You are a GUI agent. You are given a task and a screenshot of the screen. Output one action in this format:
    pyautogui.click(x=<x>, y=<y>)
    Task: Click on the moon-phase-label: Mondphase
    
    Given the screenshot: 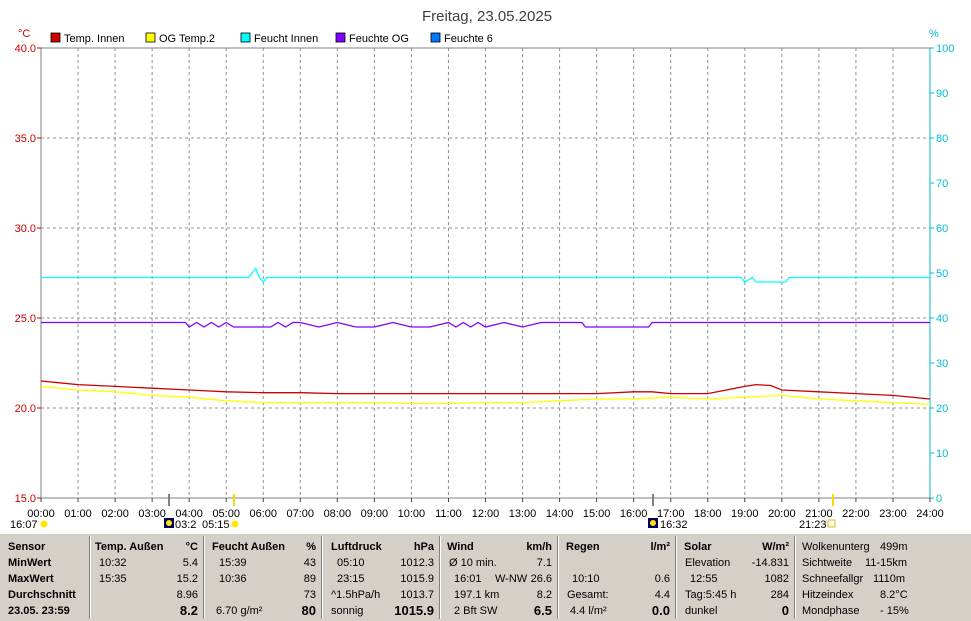 What is the action you would take?
    pyautogui.click(x=831, y=611)
    